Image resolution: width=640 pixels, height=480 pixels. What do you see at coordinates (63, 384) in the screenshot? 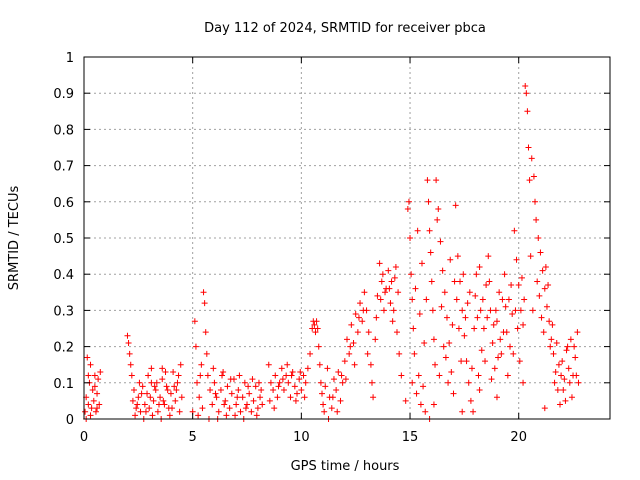
I see `y-tick-label: 0.1` at bounding box center [63, 384].